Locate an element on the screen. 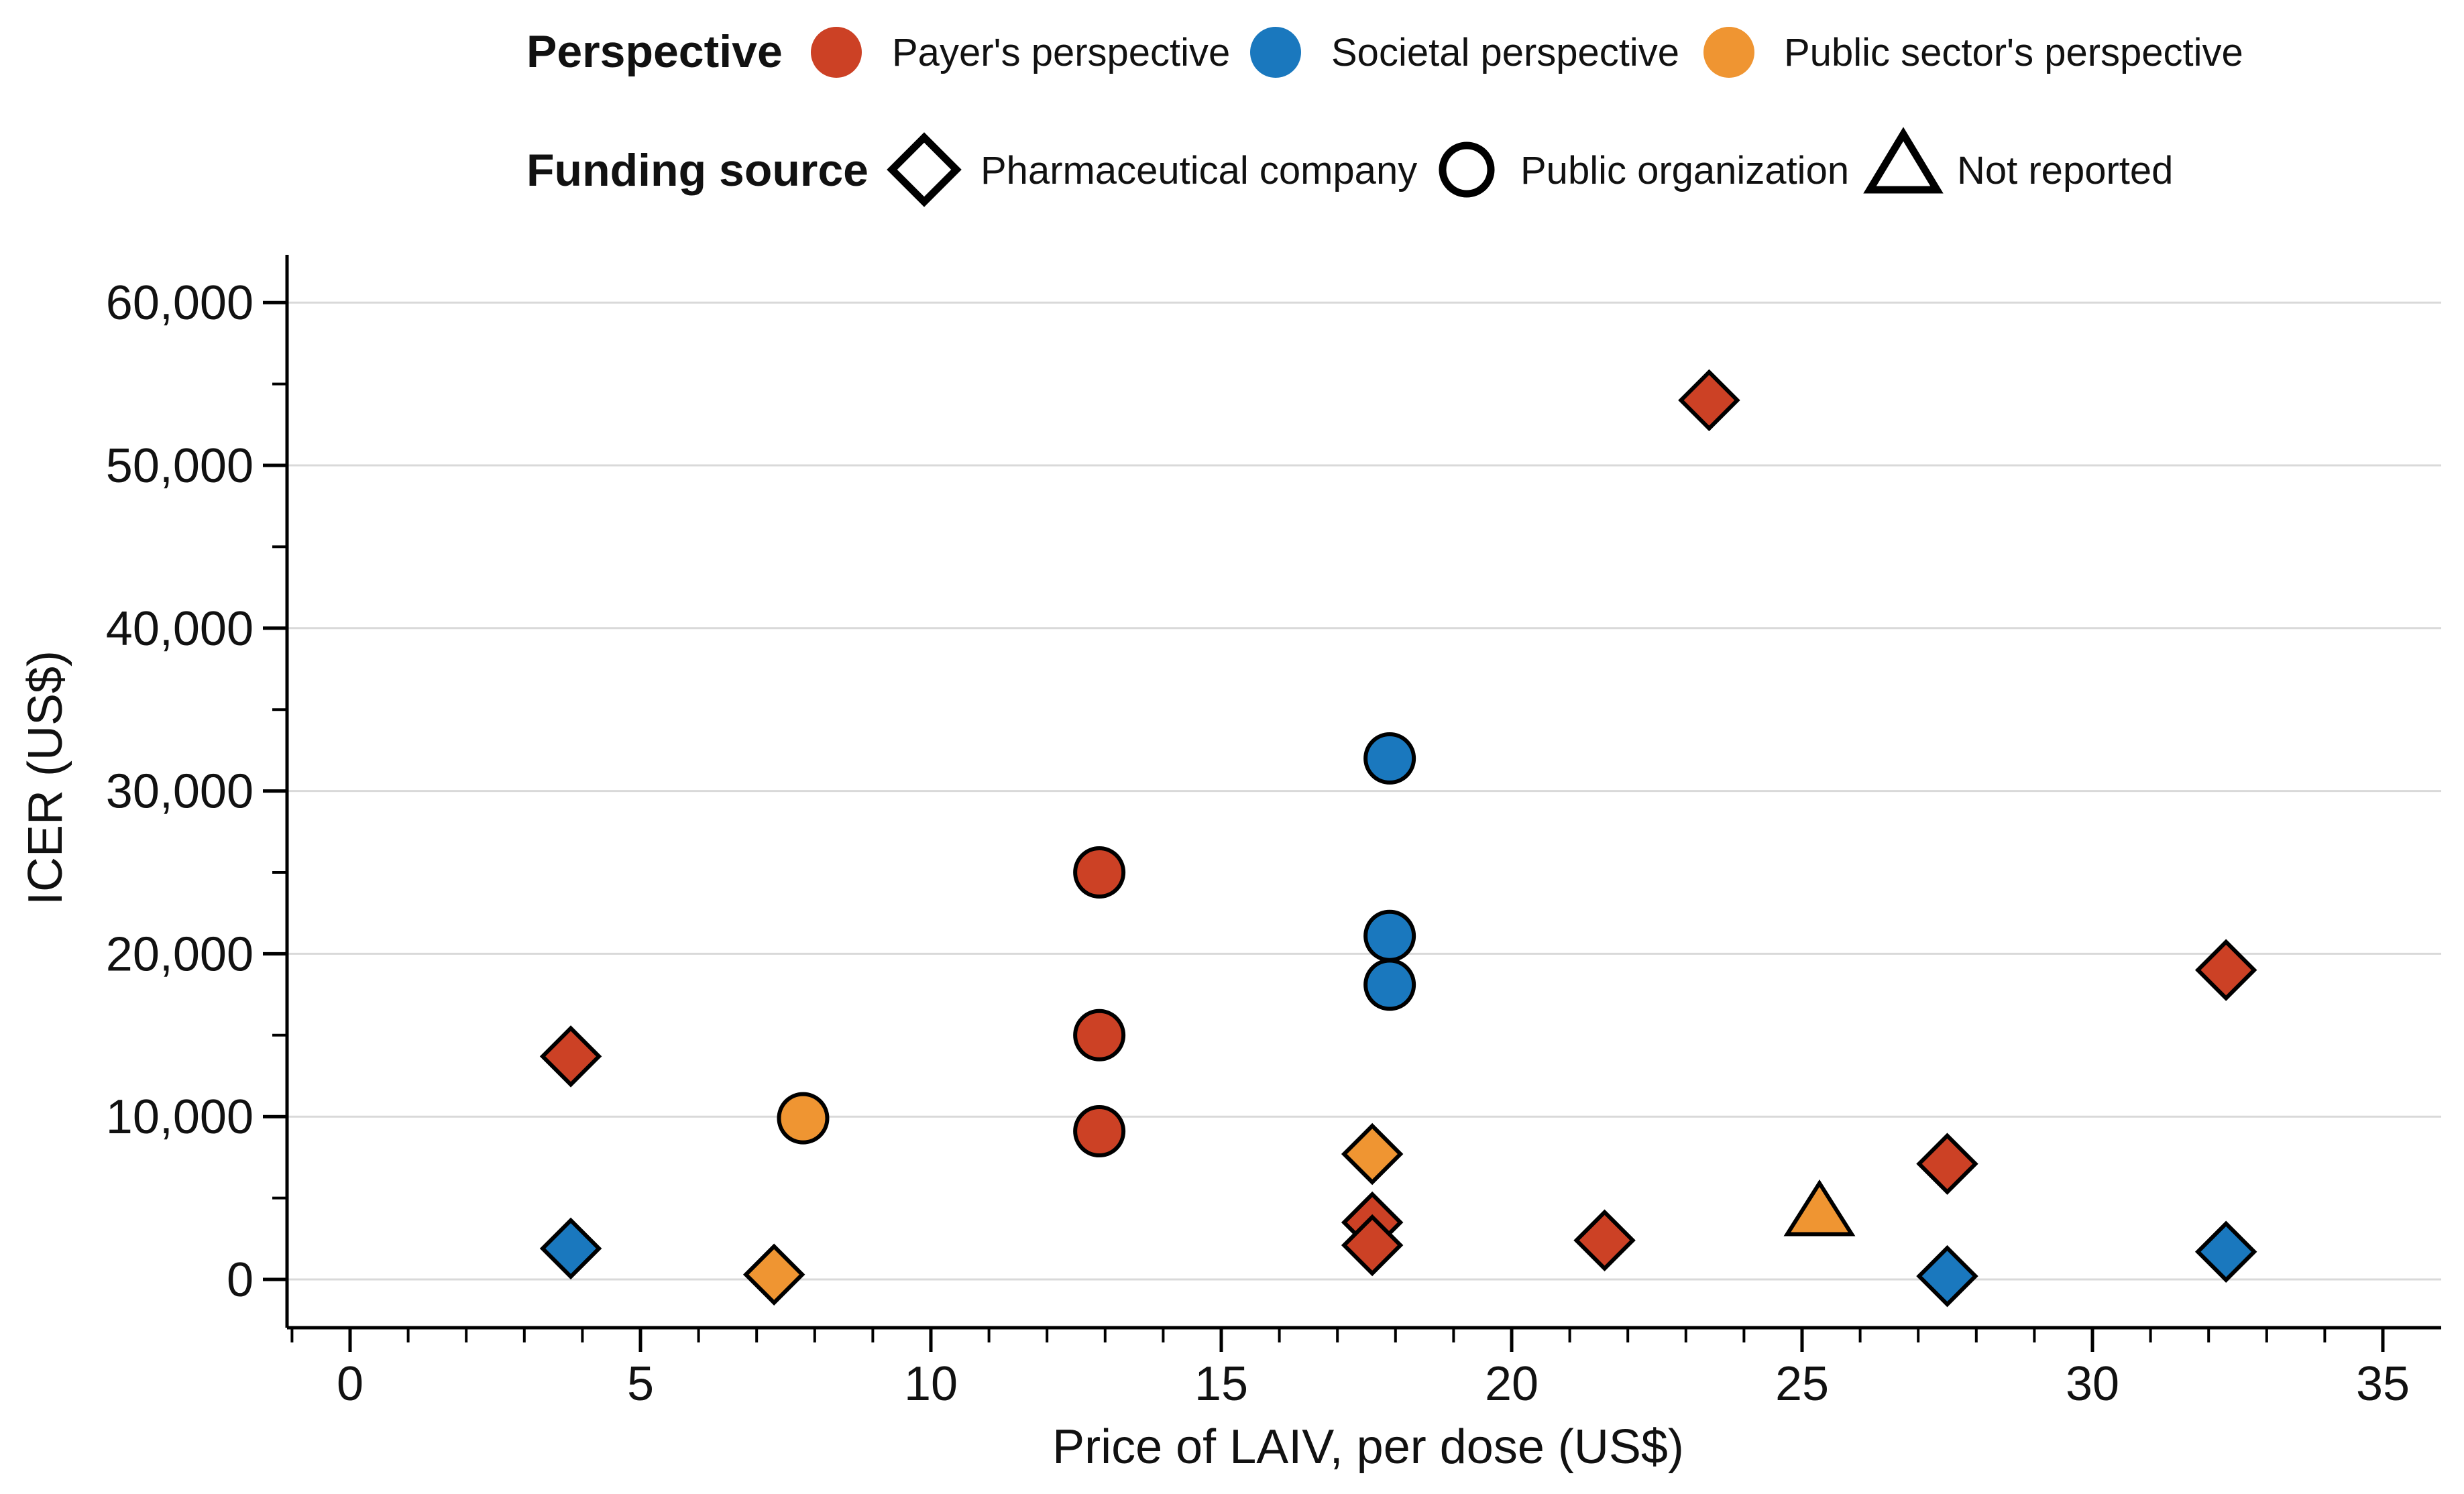  y-tick-label: 30,000 is located at coordinates (180, 792).